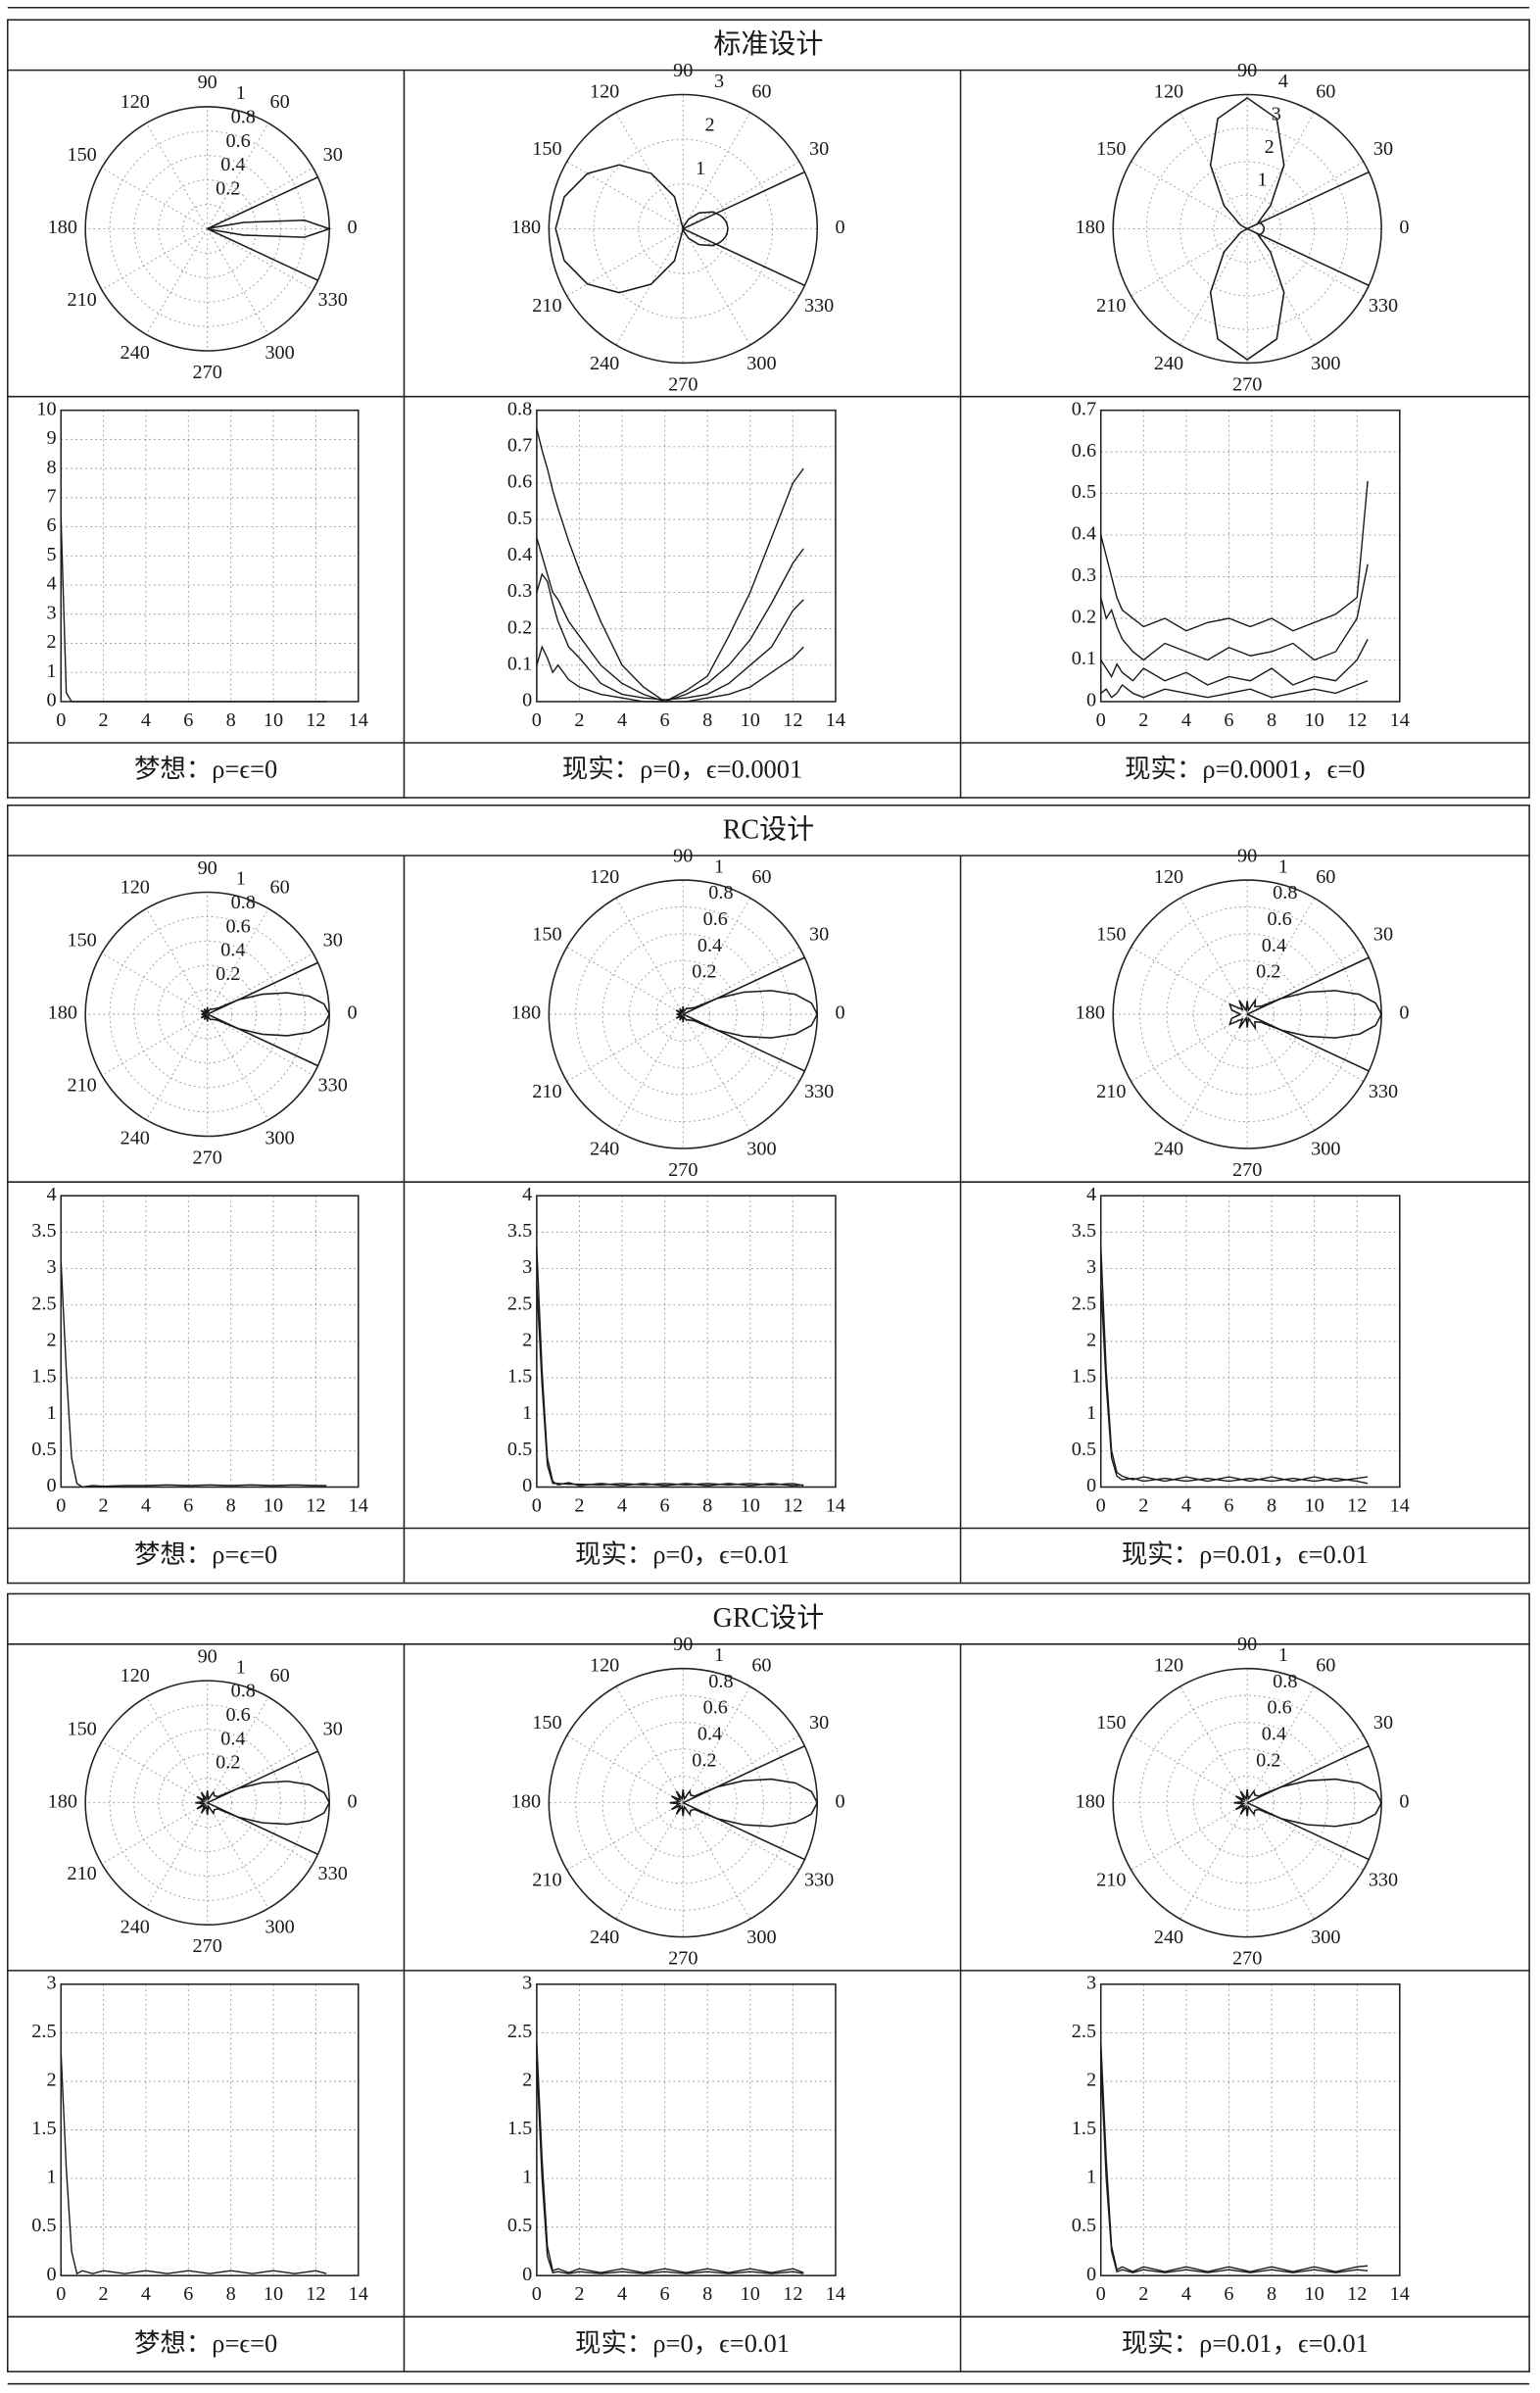 This screenshot has width=1540, height=2393. Describe the element at coordinates (769, 829) in the screenshot. I see `section-title: RC设计` at that location.